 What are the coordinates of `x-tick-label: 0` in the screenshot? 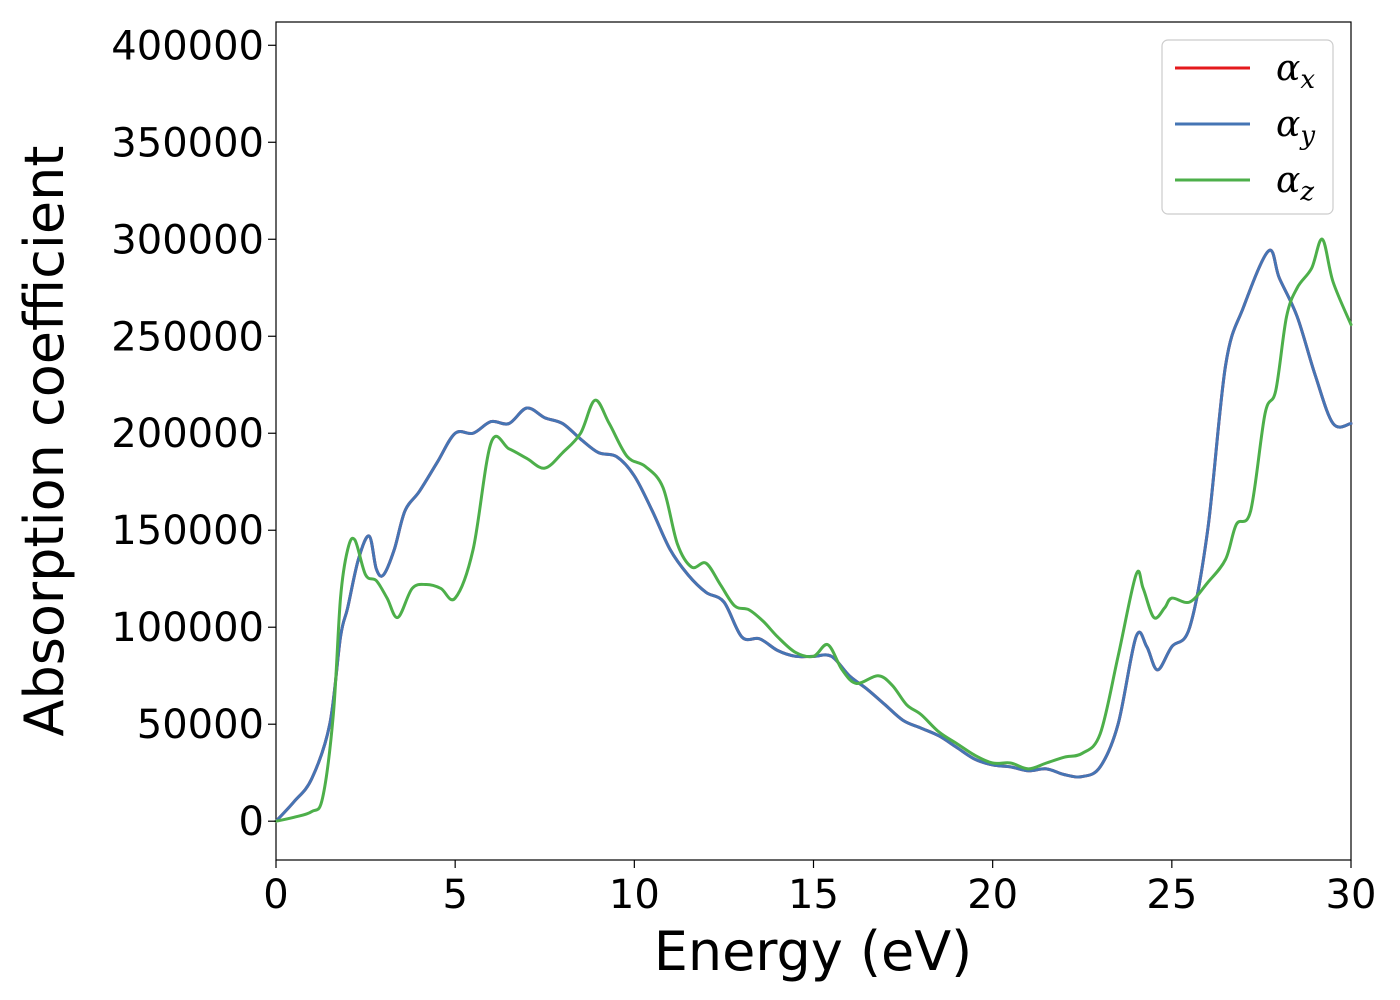 It's located at (275, 895).